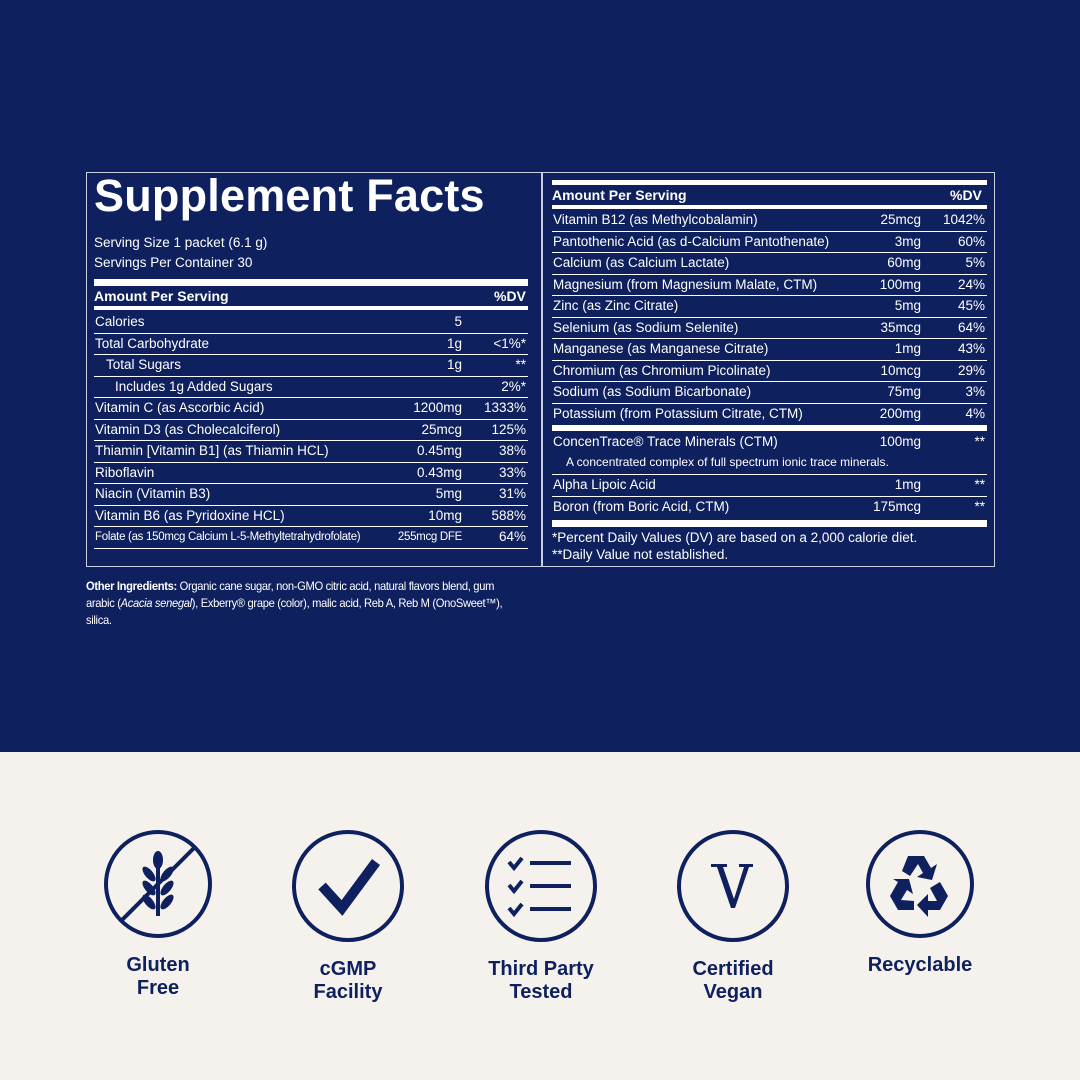  Describe the element at coordinates (509, 343) in the screenshot. I see `nutrient-dv: <1%*` at that location.